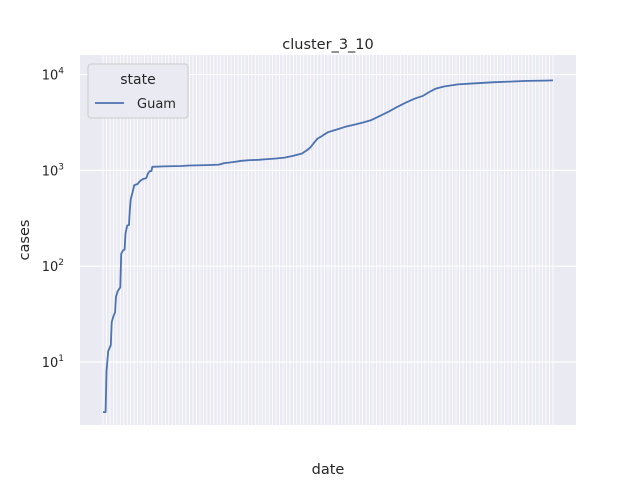 The image size is (640, 480). What do you see at coordinates (53, 266) in the screenshot?
I see `y-tick-label: 10²` at bounding box center [53, 266].